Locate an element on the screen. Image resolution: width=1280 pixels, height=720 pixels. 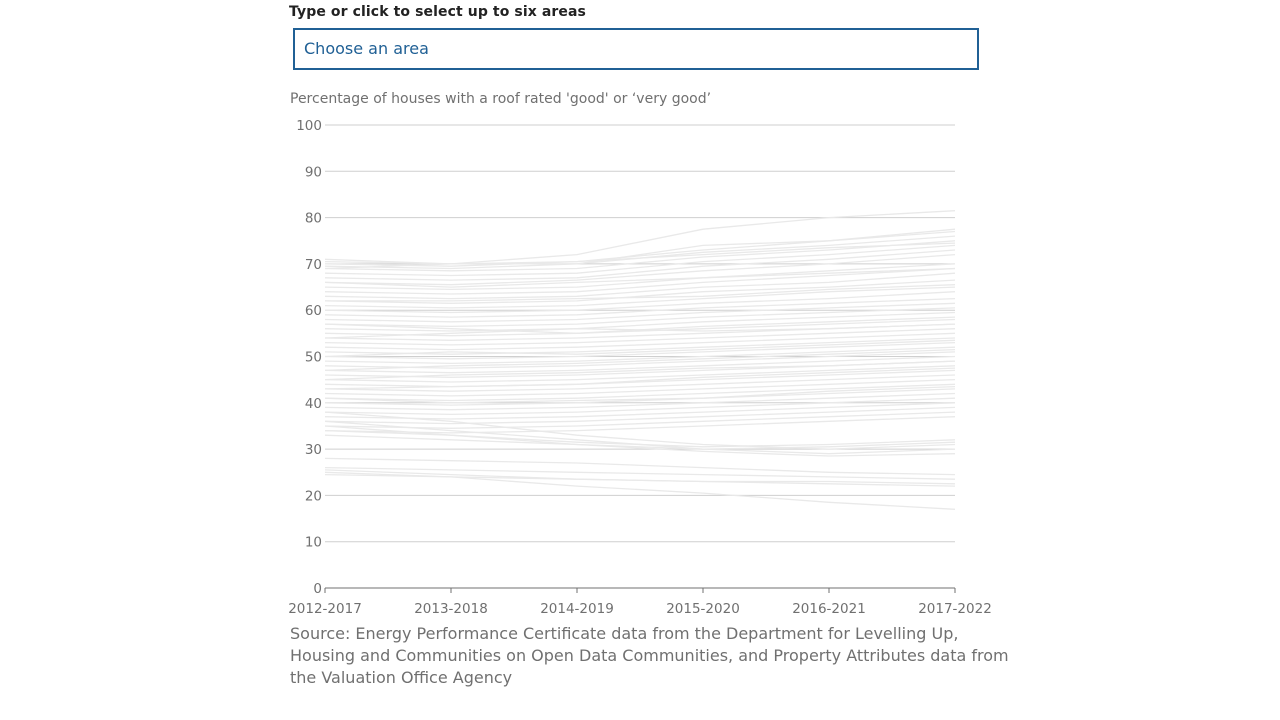
y-tick-label: 100 is located at coordinates (309, 126).